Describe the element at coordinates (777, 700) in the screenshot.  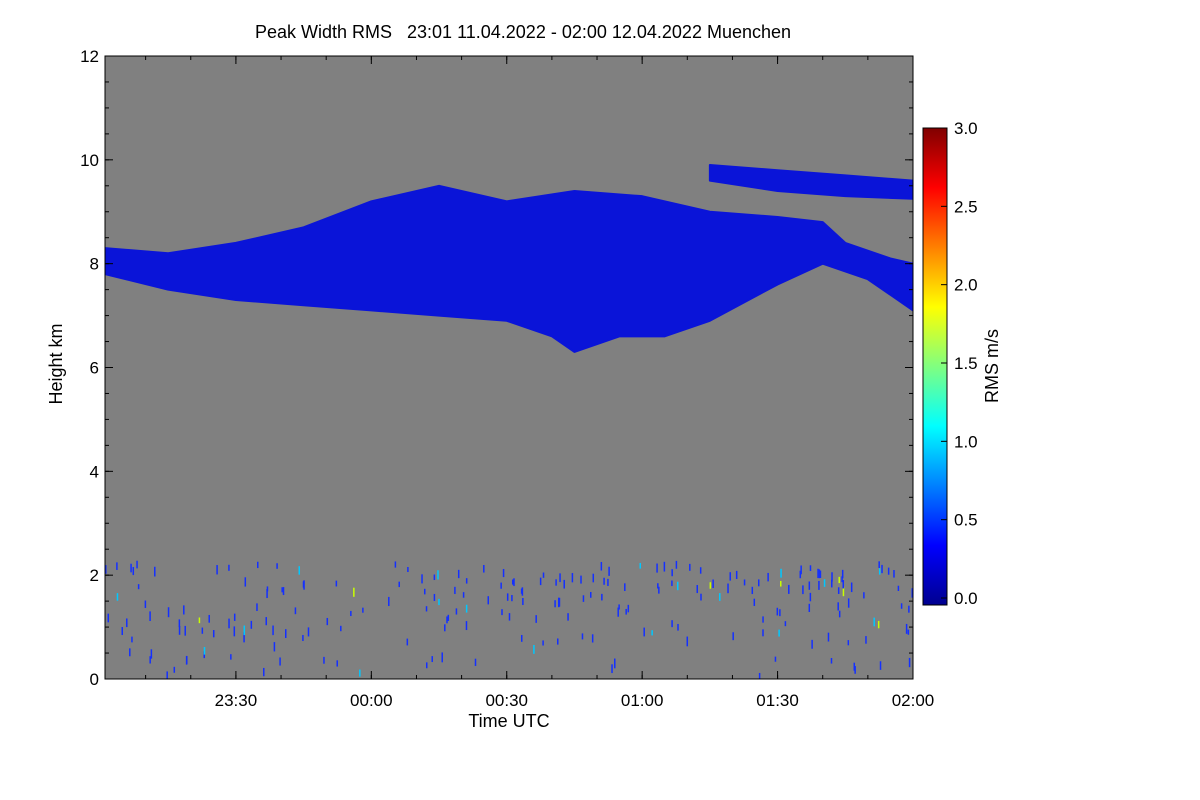
I see `x-tick-label: 01:30` at that location.